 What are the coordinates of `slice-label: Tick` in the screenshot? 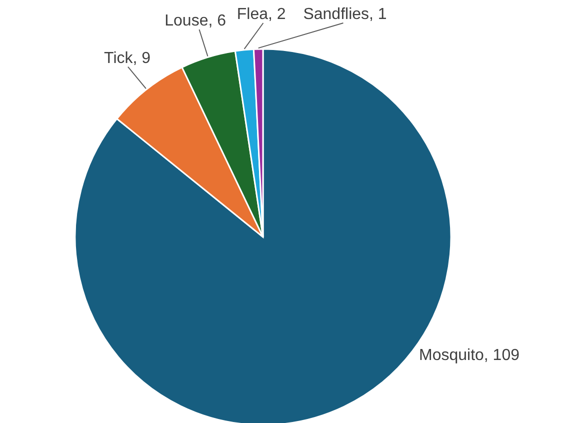 It's located at (119, 58).